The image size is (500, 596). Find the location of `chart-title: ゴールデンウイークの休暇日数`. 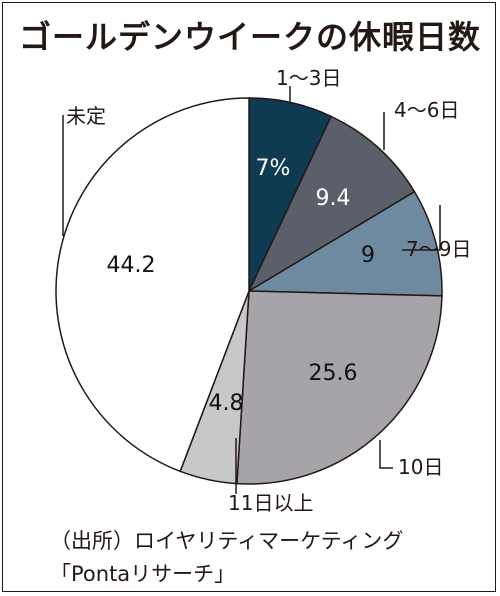

chart-title: ゴールデンウイークの休暇日数 is located at coordinates (249, 37).